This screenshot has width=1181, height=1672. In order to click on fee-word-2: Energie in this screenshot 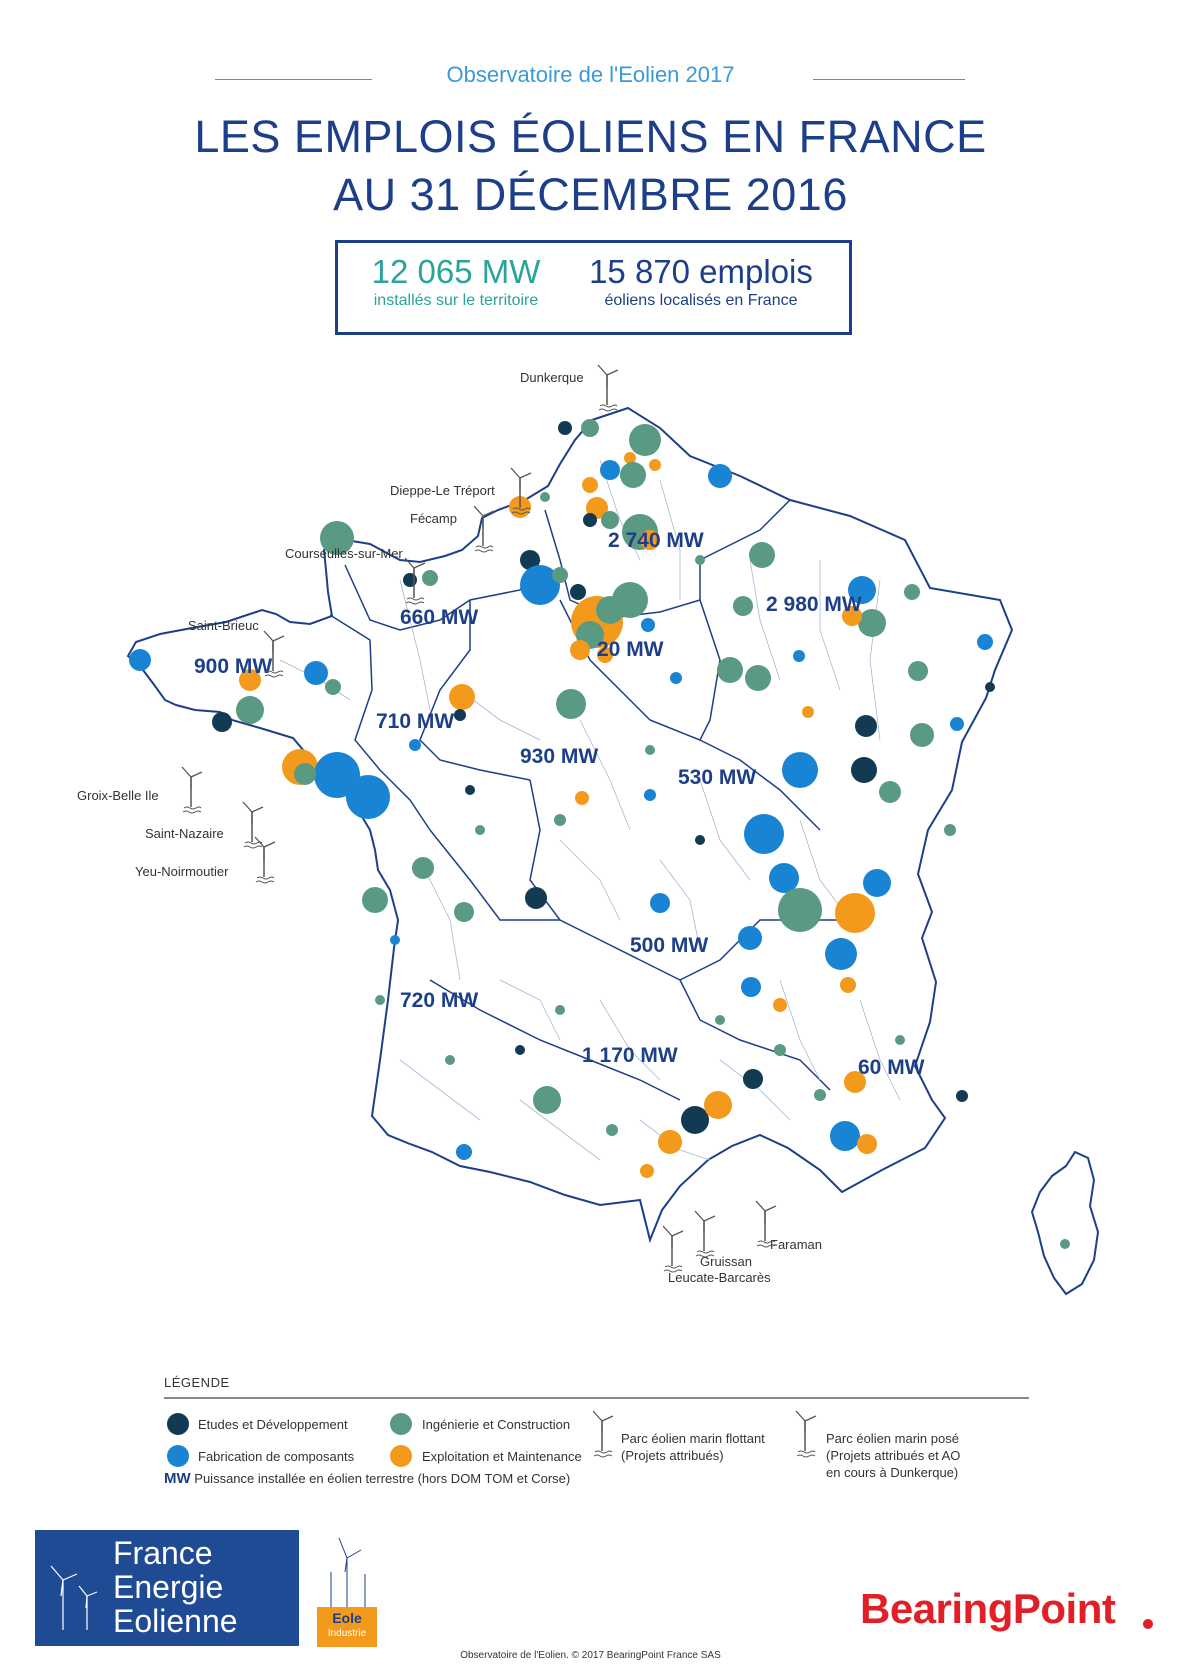, I will do `click(168, 1587)`.